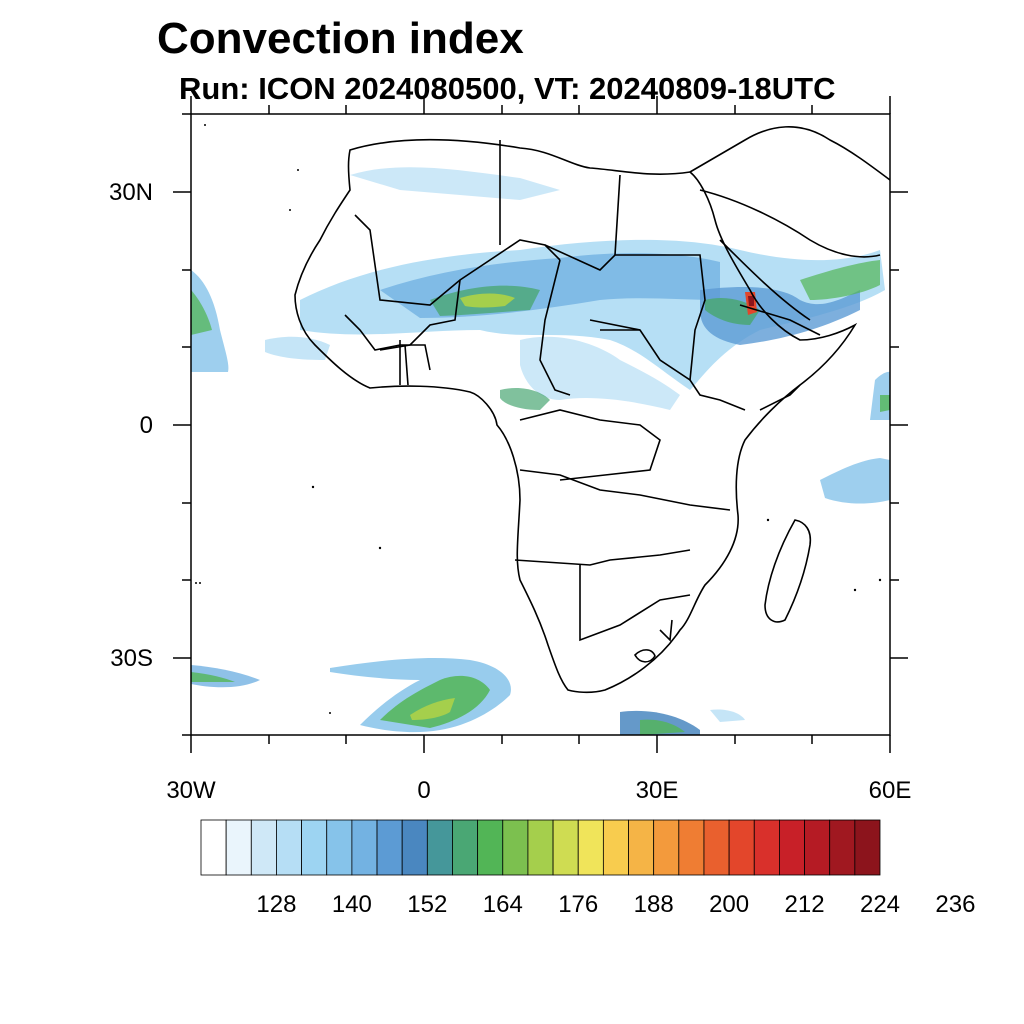 This screenshot has height=1024, width=1024. I want to click on colorbar, so click(540, 847).